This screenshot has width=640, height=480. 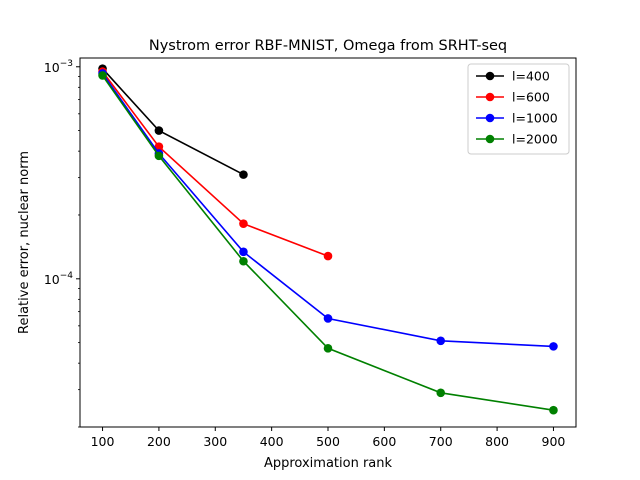 What do you see at coordinates (159, 441) in the screenshot?
I see `x-tick-label: 200` at bounding box center [159, 441].